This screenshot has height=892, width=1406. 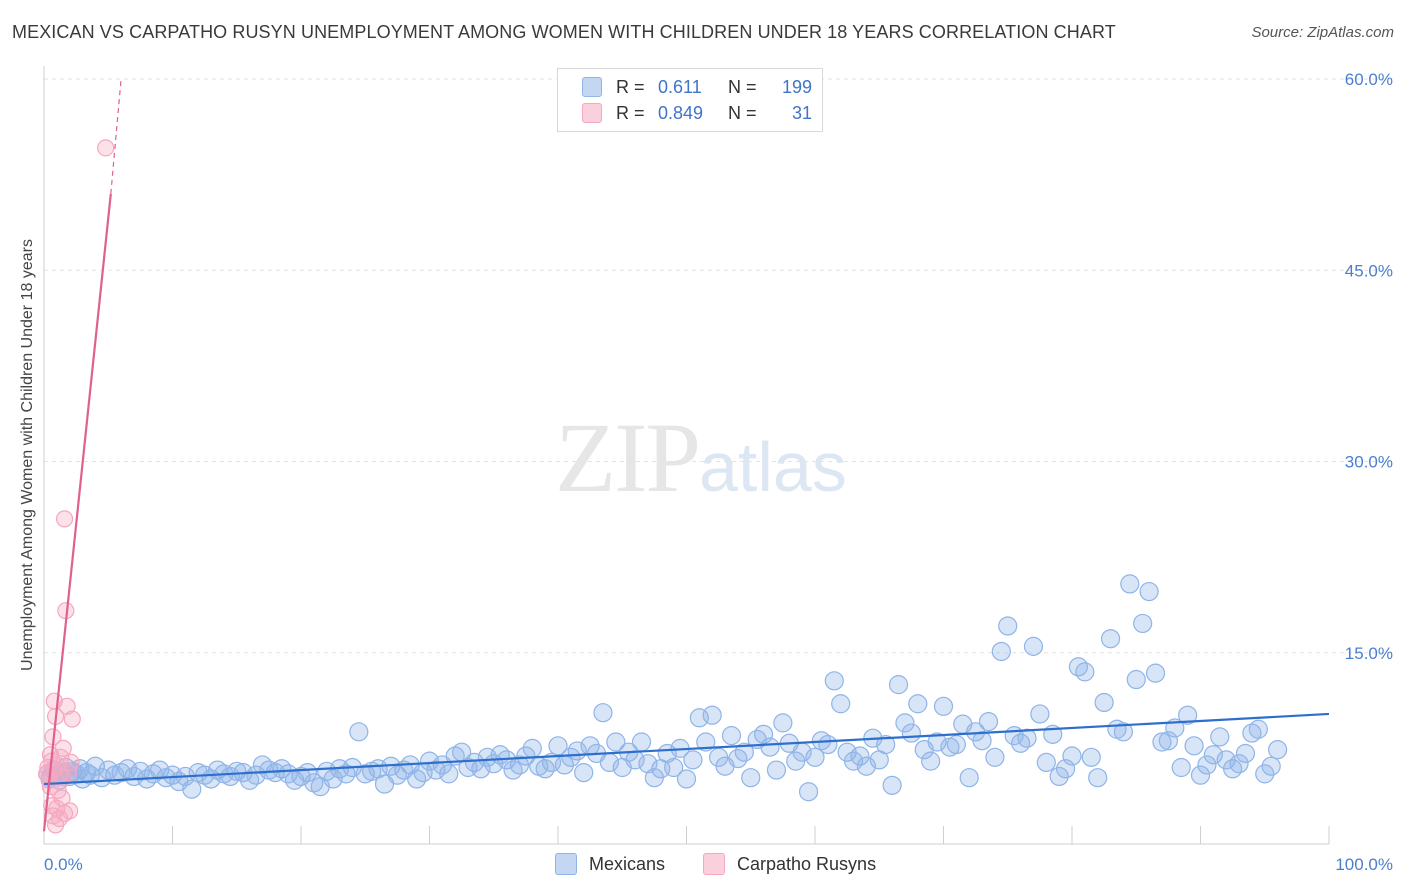 I want to click on mexicans-trendline, so click(x=686, y=749).